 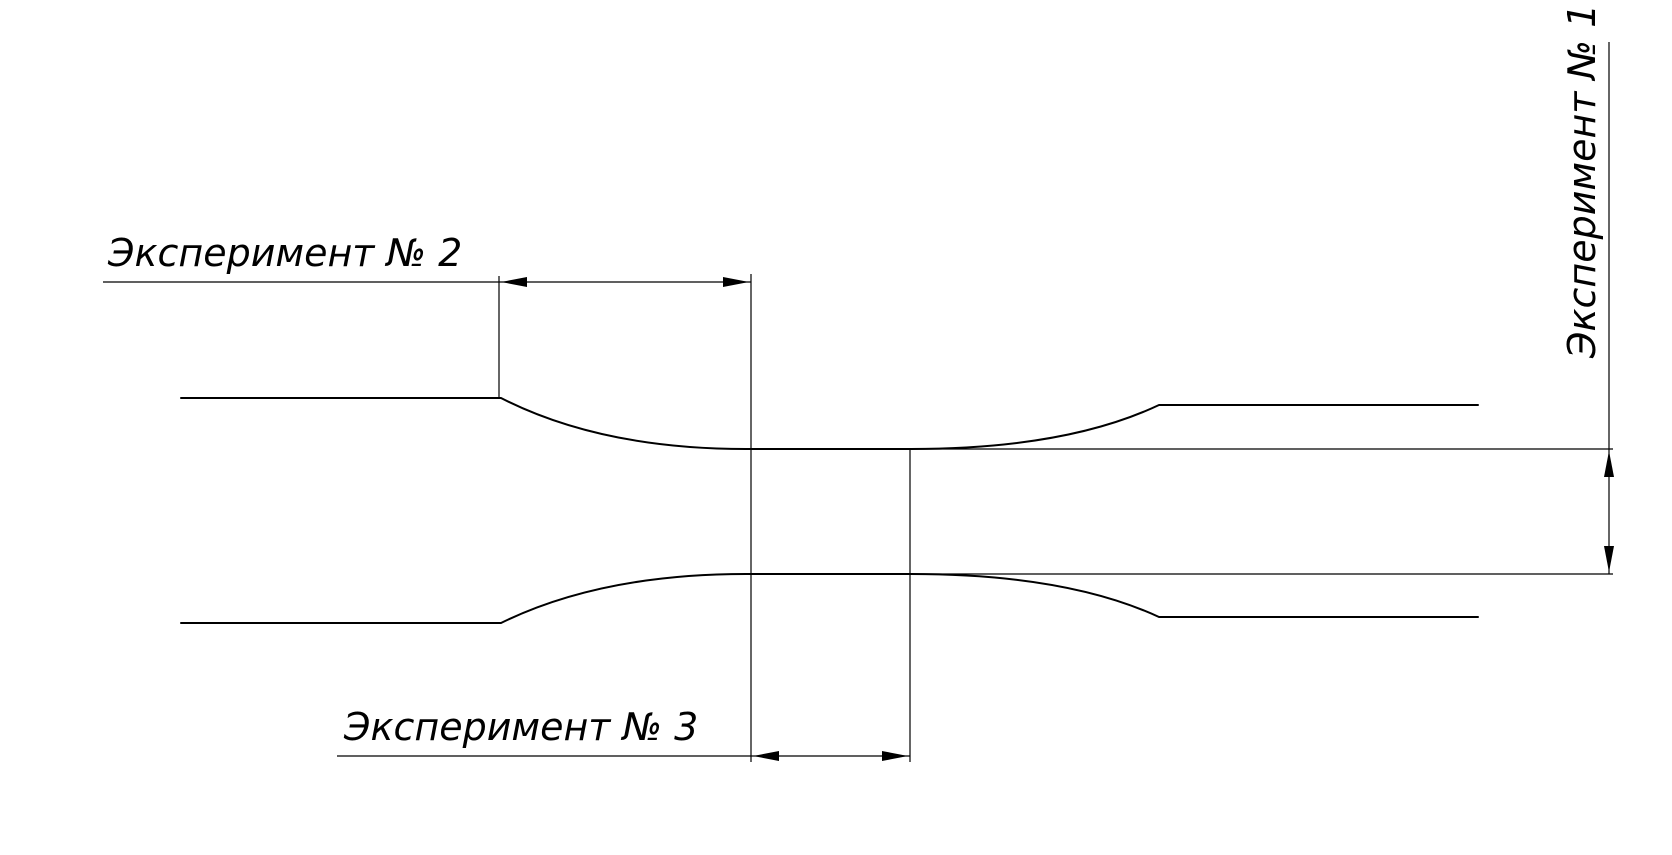 What do you see at coordinates (736, 282) in the screenshot?
I see `exp2-arrow-right` at bounding box center [736, 282].